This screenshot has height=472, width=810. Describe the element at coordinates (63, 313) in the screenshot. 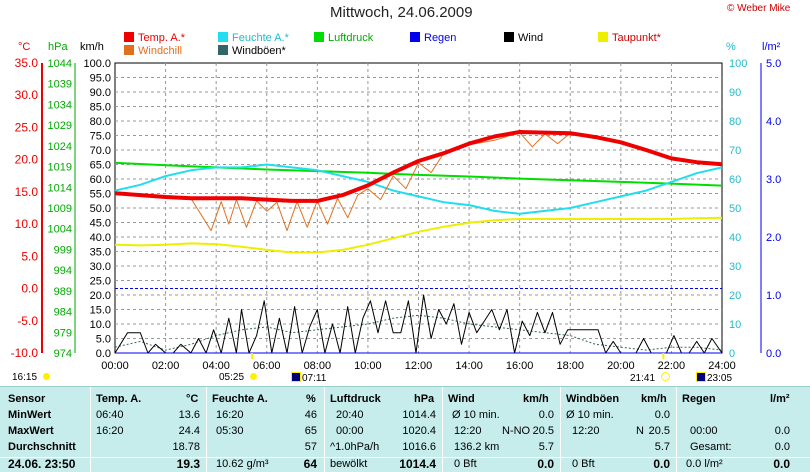

I see `pressure-tick-label: 984` at that location.